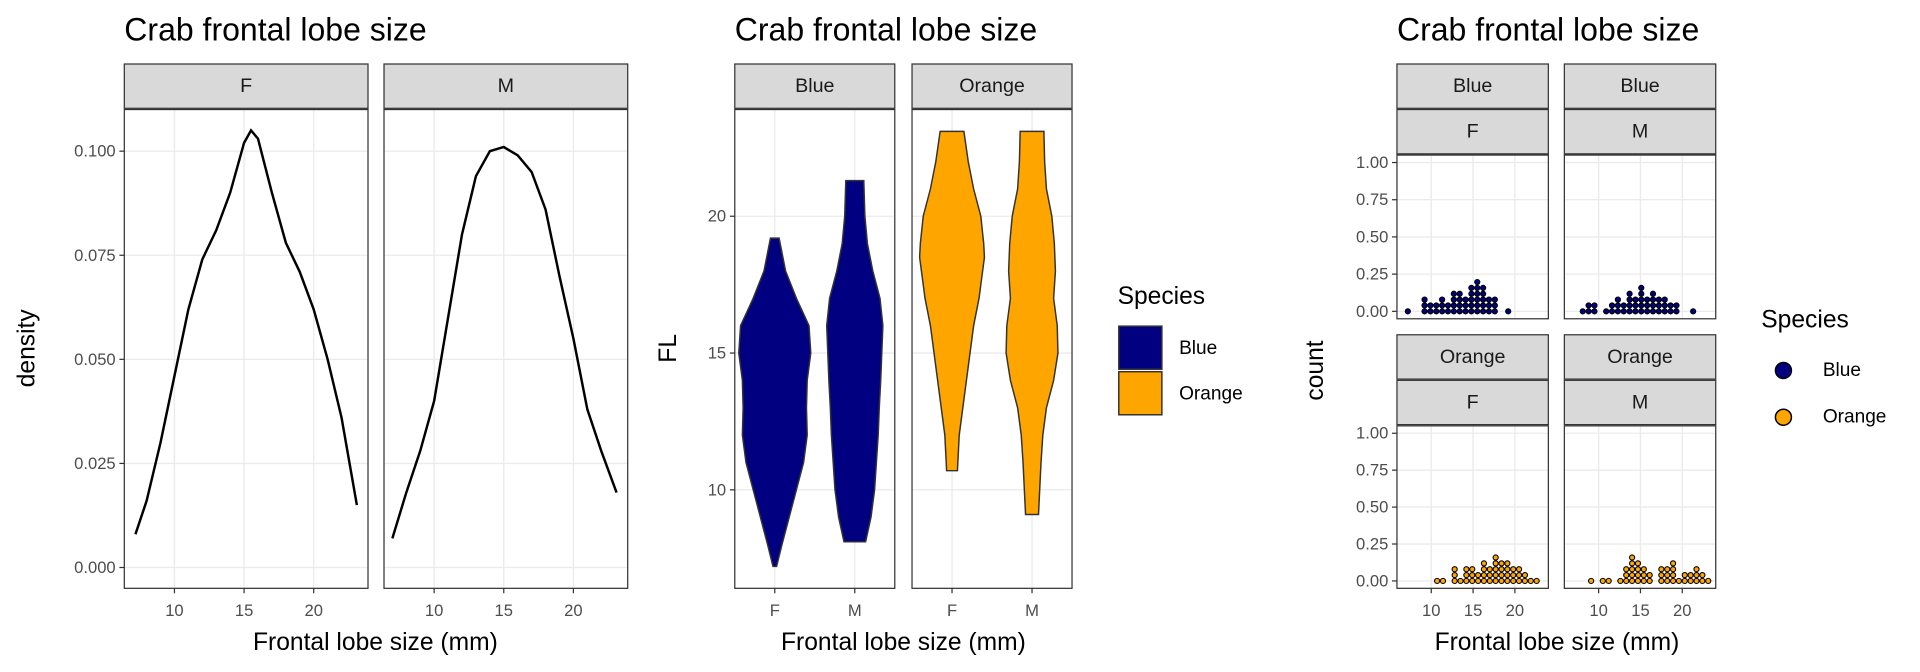 The height and width of the screenshot is (672, 1920). I want to click on y-tick-label: 0.075, so click(95, 255).